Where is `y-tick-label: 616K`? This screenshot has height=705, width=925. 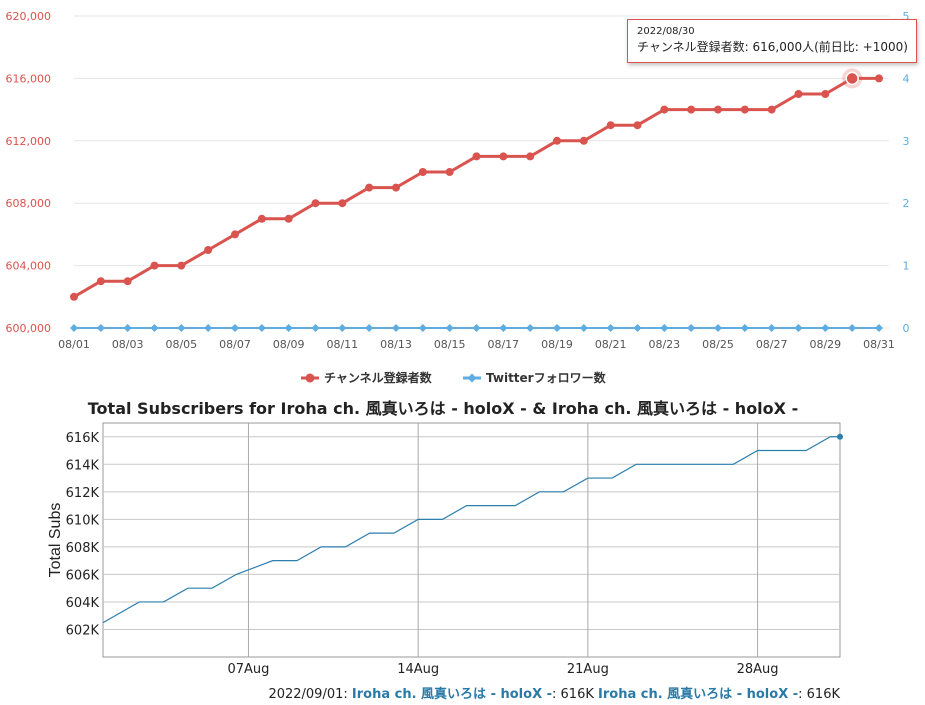 y-tick-label: 616K is located at coordinates (83, 438).